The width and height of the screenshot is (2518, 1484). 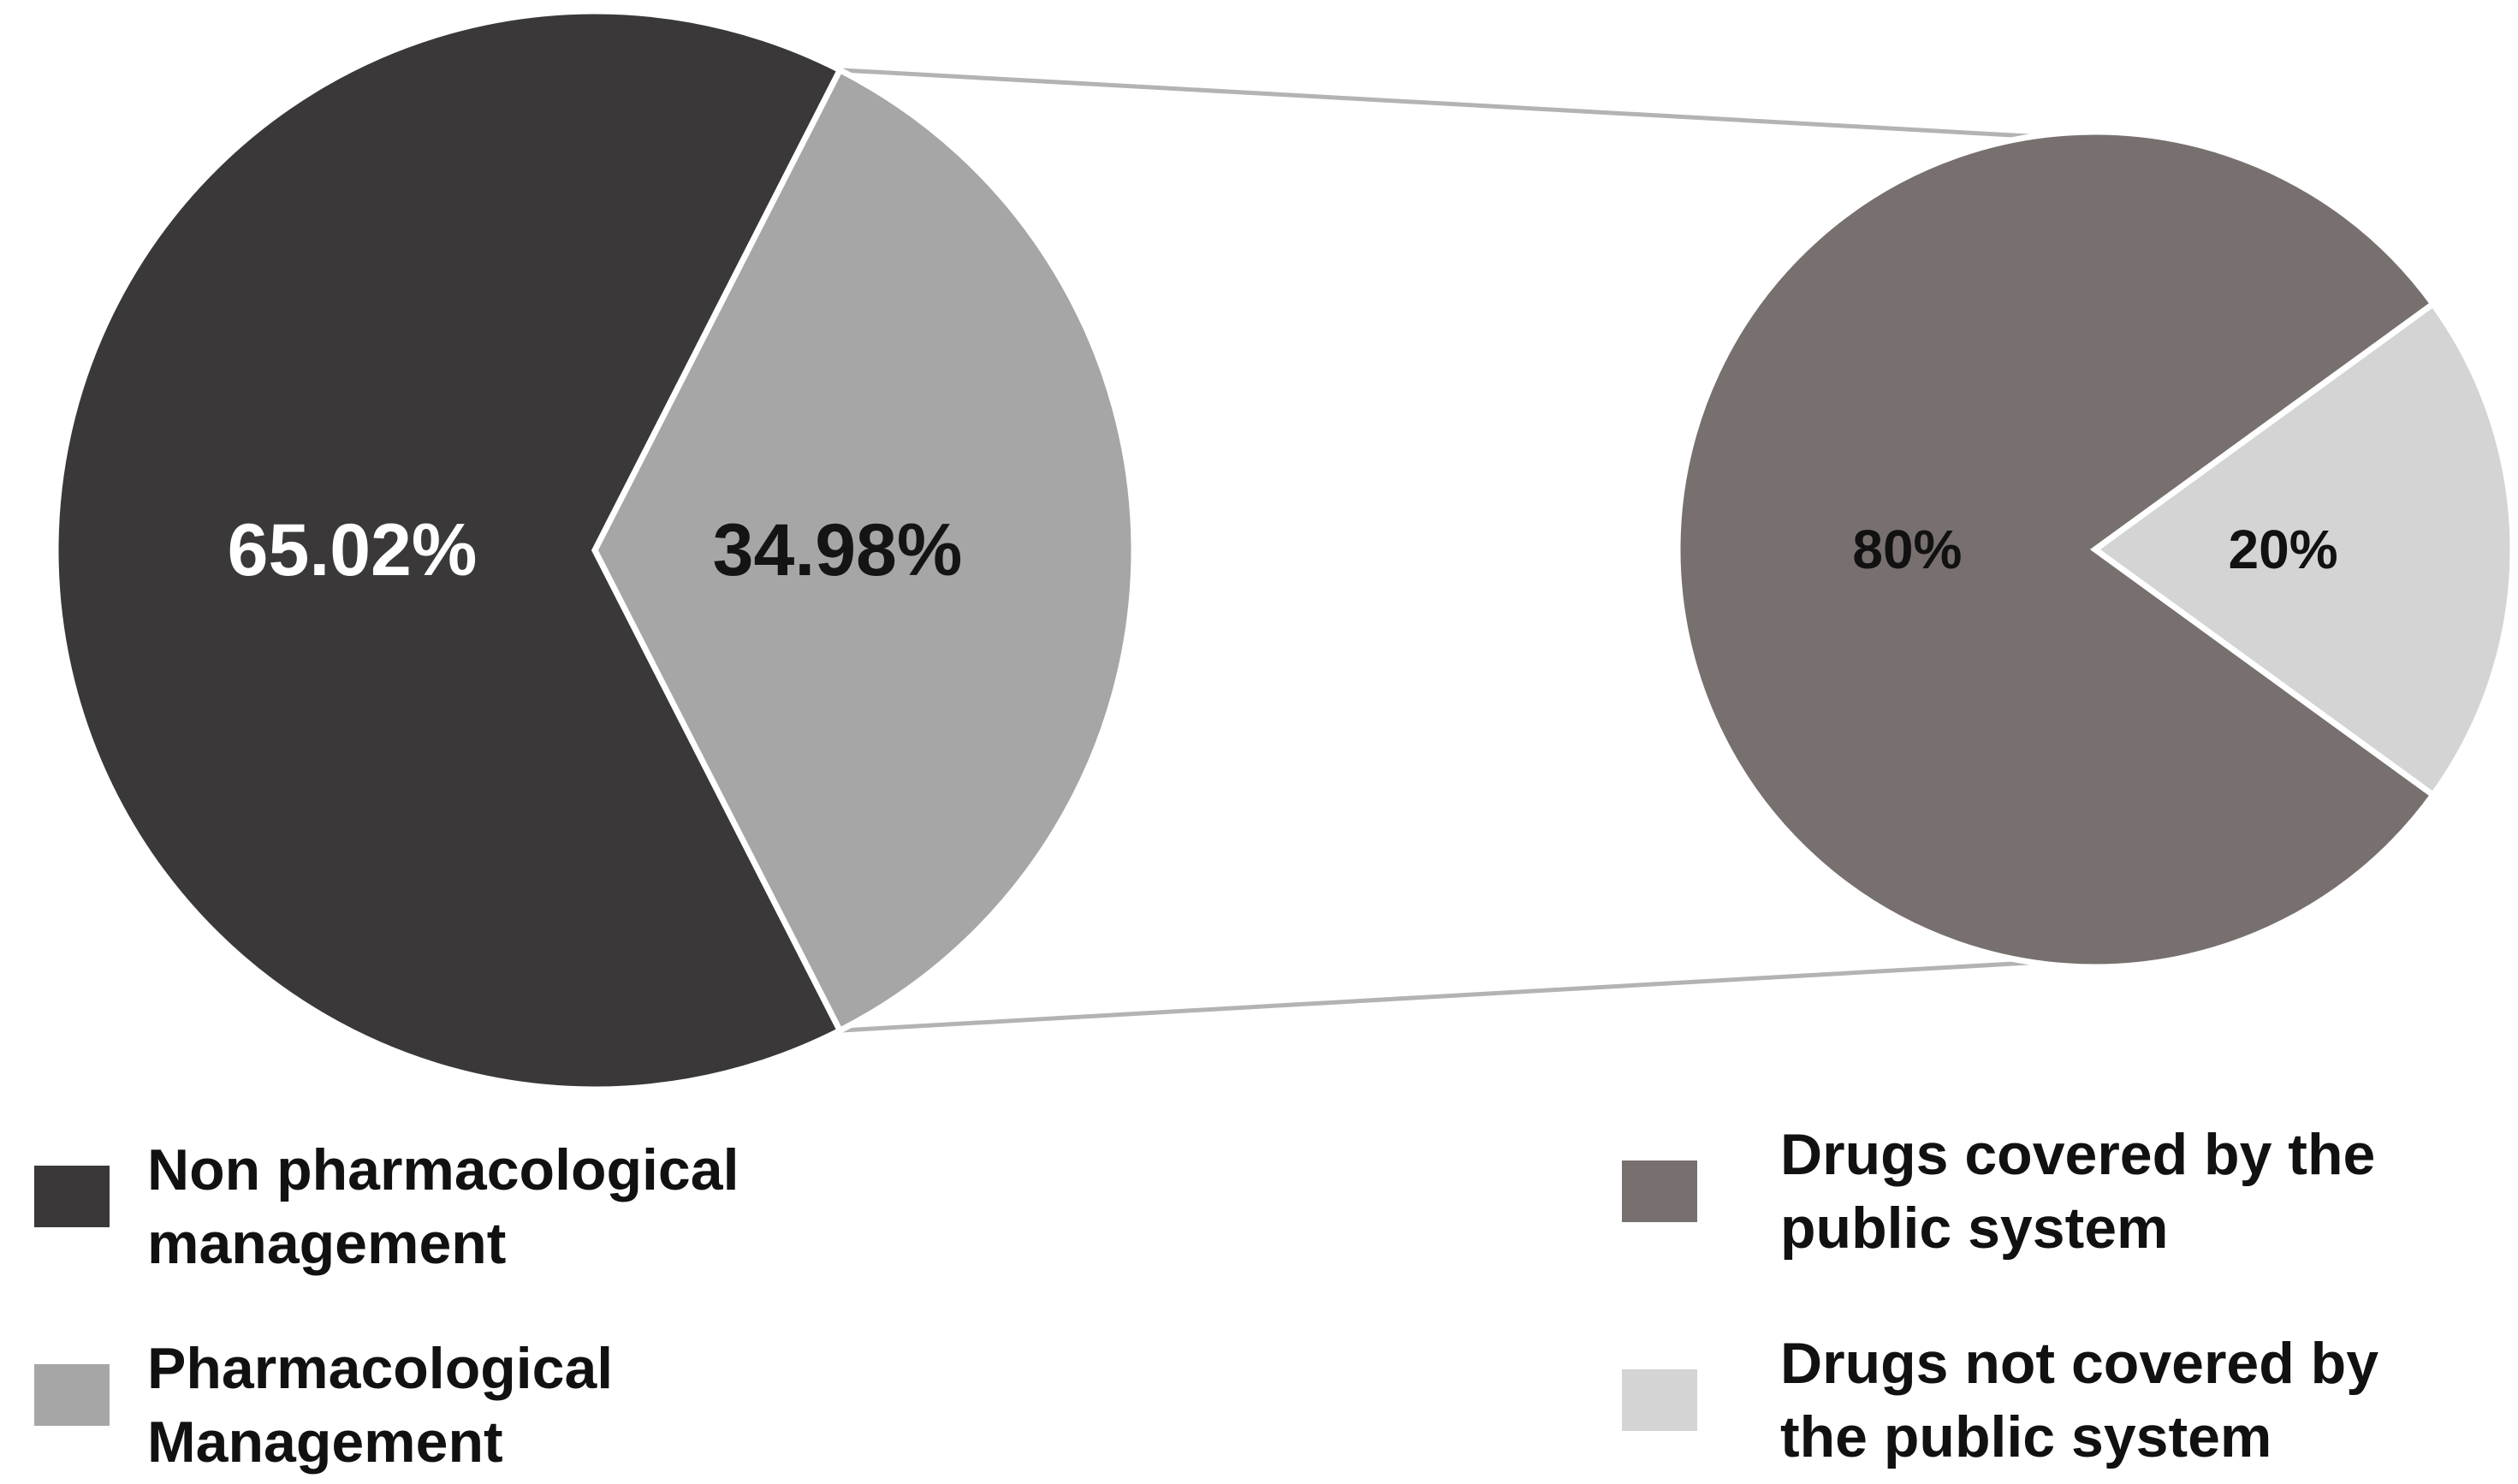 I want to click on sub-pie-data-label-drugs-covered-by-the-public-system: 80%, so click(x=1907, y=550).